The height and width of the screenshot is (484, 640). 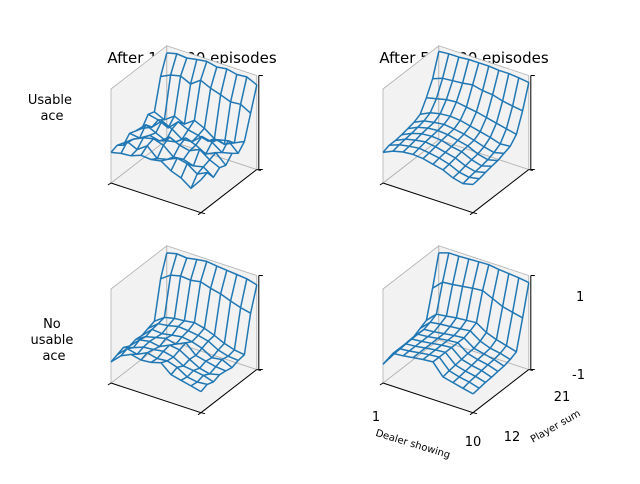 What do you see at coordinates (52, 324) in the screenshot?
I see `row-label-no-usable-ace-line-1: No` at bounding box center [52, 324].